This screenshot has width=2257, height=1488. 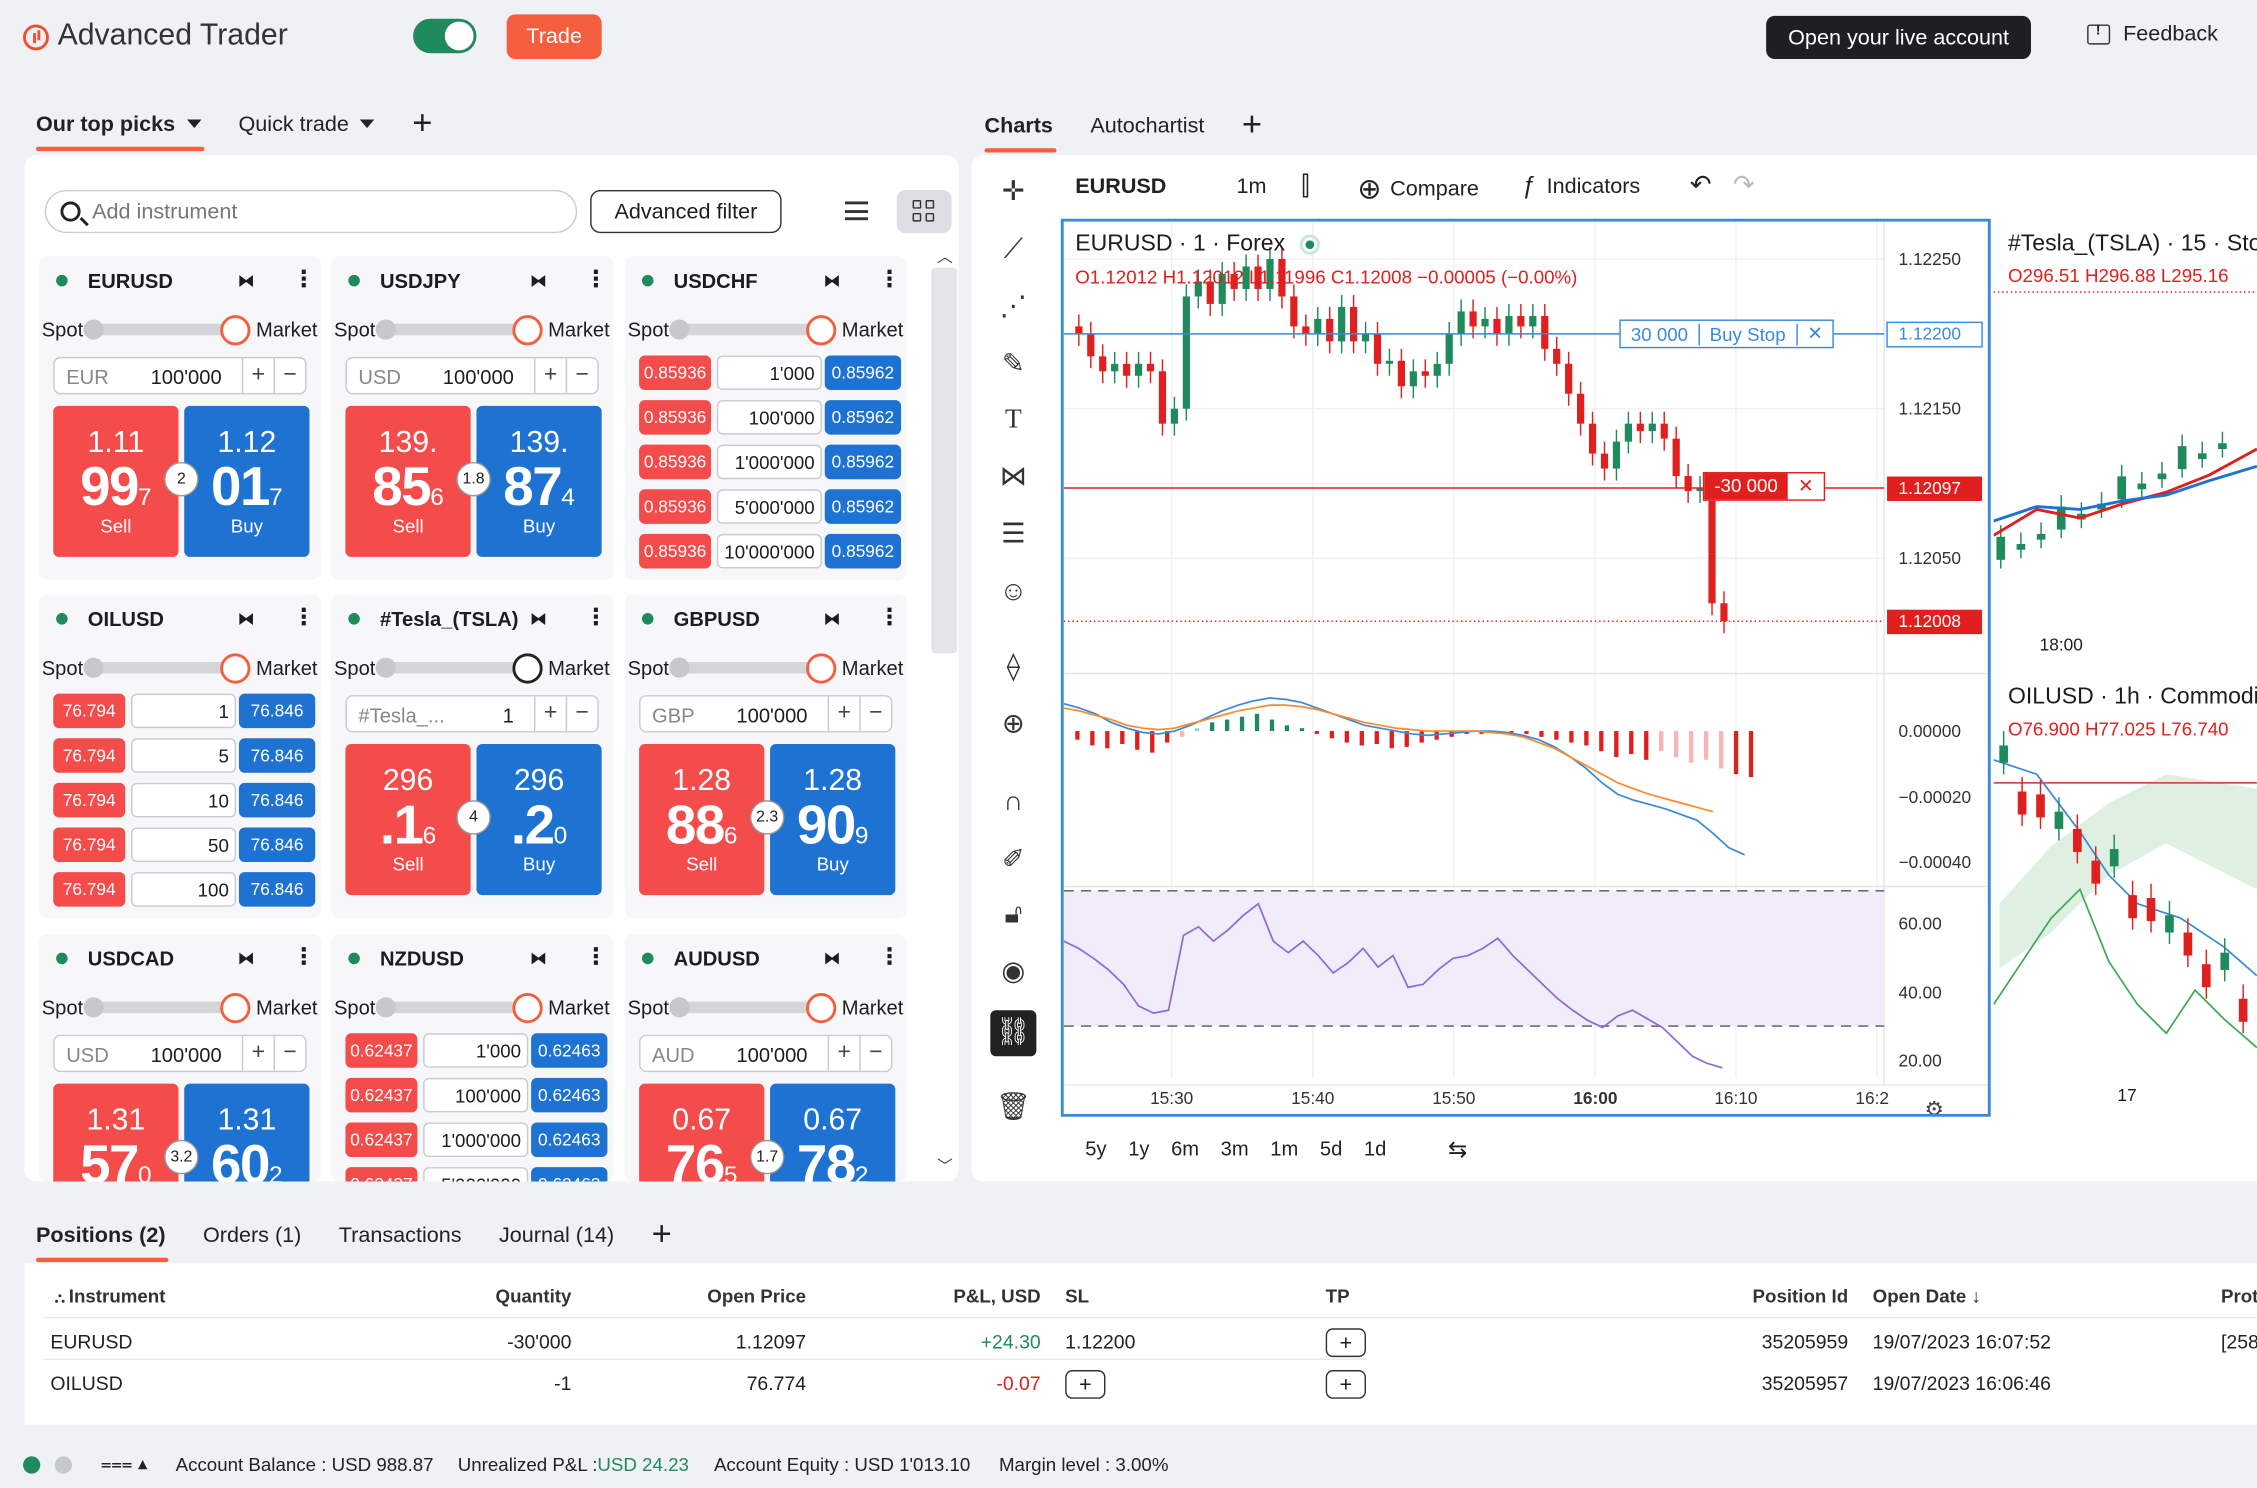 I want to click on link-icon: ⛓︎, so click(x=1013, y=1033).